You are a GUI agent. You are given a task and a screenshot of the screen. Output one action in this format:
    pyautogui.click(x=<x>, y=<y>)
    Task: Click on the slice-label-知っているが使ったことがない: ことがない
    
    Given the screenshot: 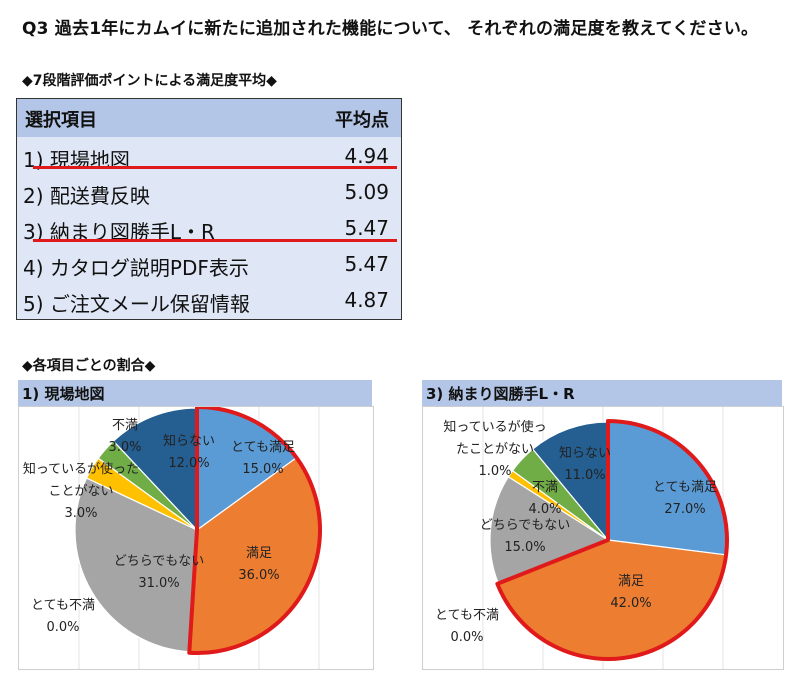 What is the action you would take?
    pyautogui.click(x=80, y=491)
    